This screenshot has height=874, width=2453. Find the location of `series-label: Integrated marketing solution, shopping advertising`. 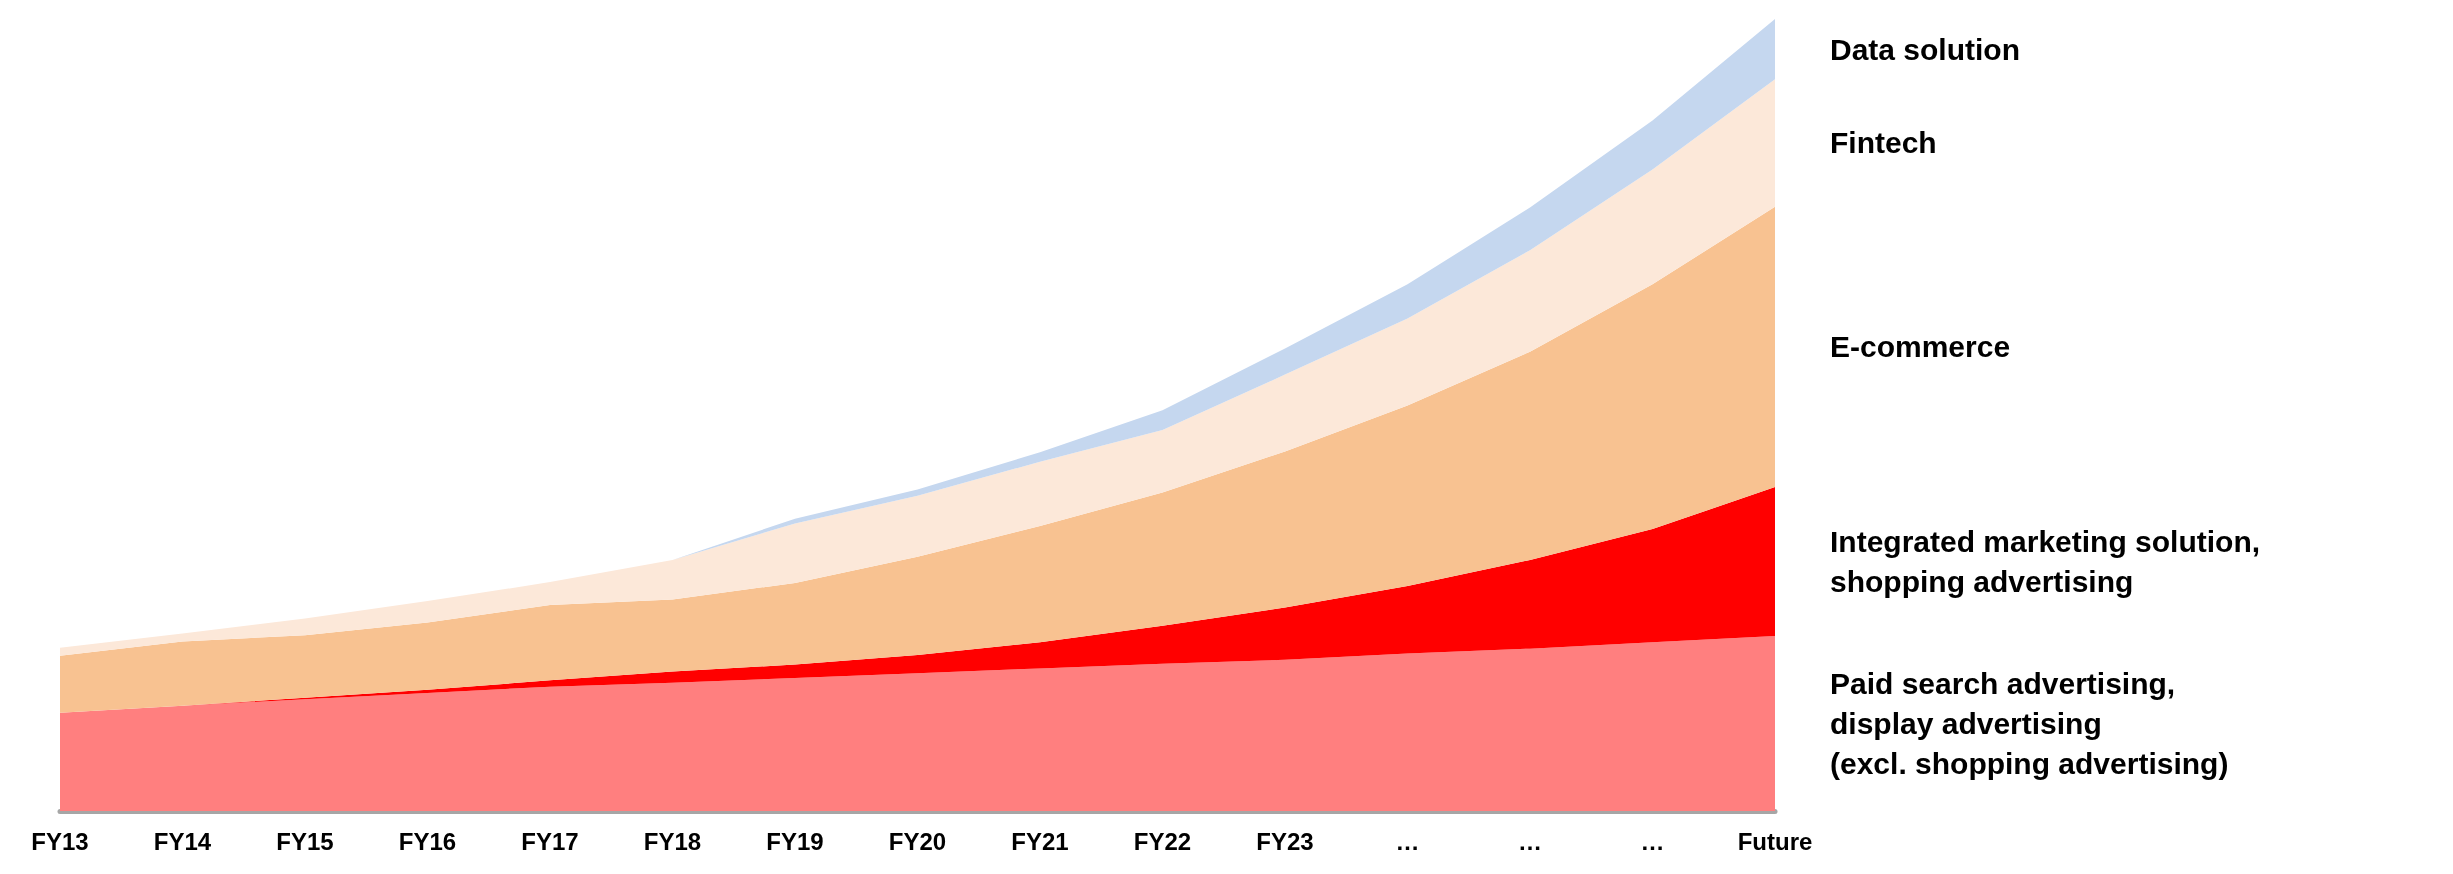

series-label: Integrated marketing solution, shopping advertising is located at coordinates (2045, 562).